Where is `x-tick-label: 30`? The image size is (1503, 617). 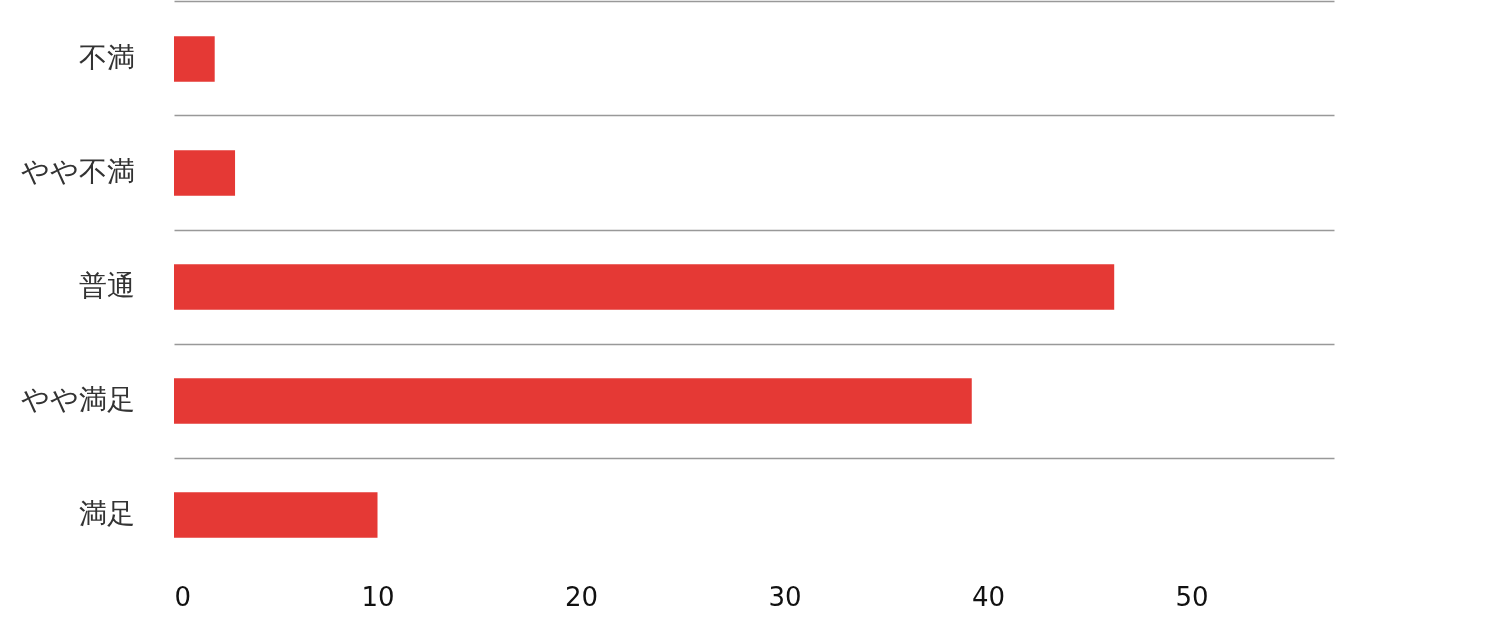 x-tick-label: 30 is located at coordinates (785, 596).